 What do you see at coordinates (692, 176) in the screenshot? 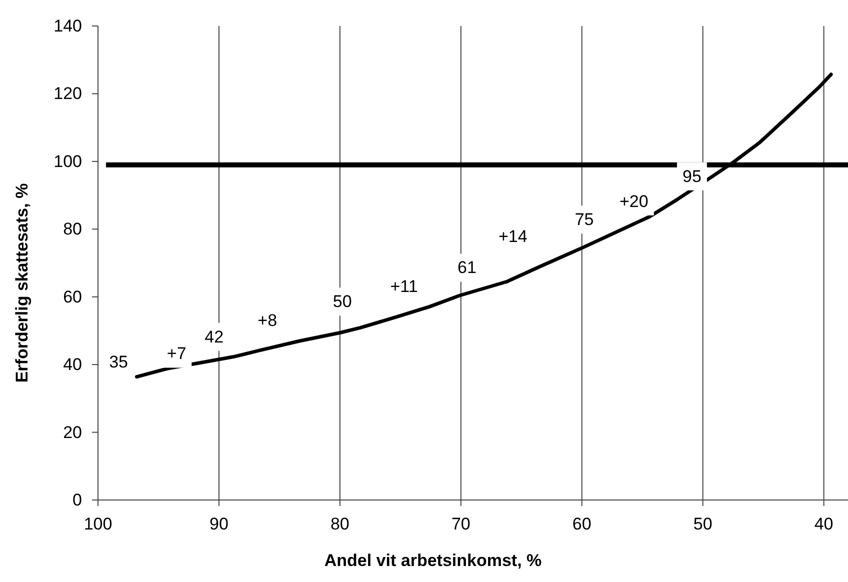
I see `annotation: 95` at bounding box center [692, 176].